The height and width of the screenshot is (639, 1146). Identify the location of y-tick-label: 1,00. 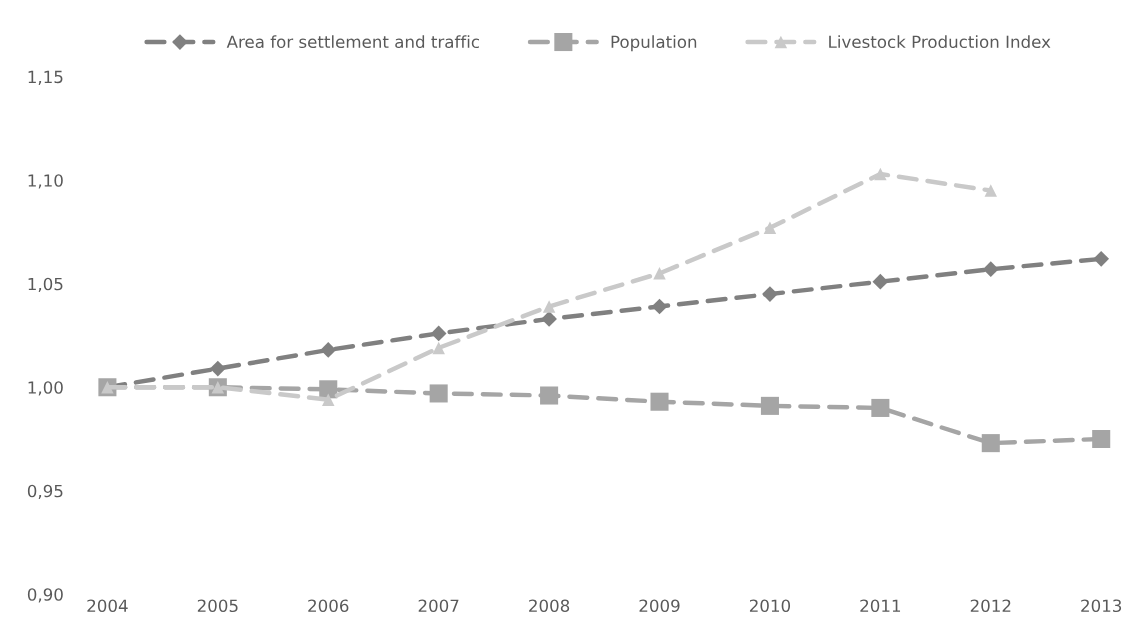
(45, 388).